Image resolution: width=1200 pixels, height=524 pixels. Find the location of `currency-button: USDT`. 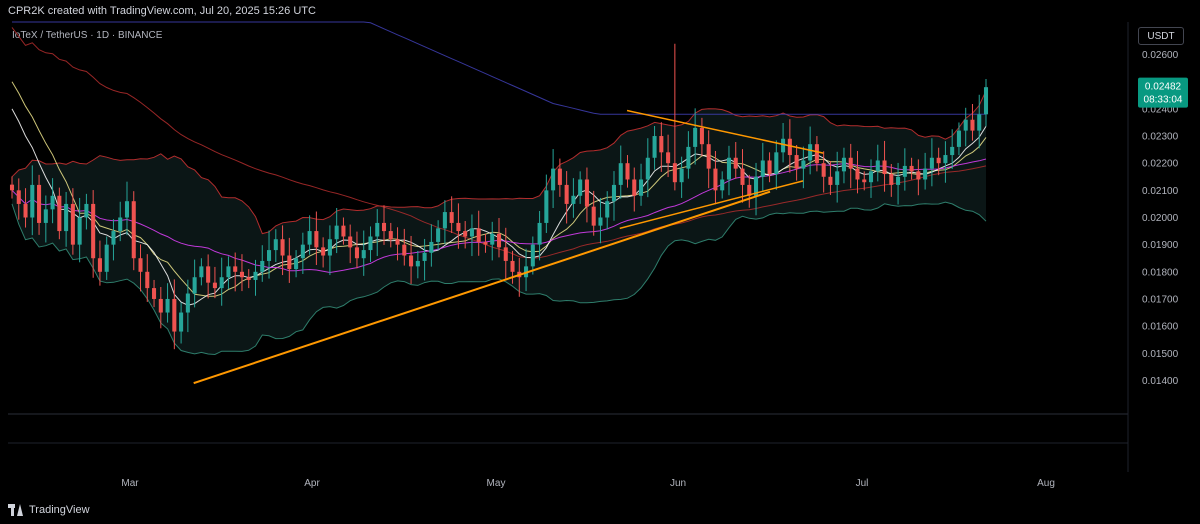

currency-button: USDT is located at coordinates (1161, 36).